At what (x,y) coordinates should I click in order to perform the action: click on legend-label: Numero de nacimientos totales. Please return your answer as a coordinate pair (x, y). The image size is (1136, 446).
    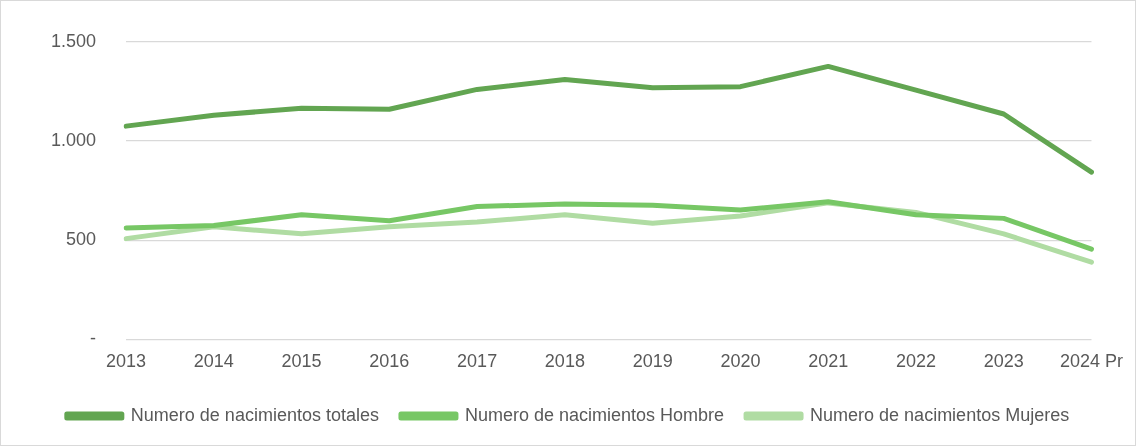
    Looking at the image, I should click on (254, 414).